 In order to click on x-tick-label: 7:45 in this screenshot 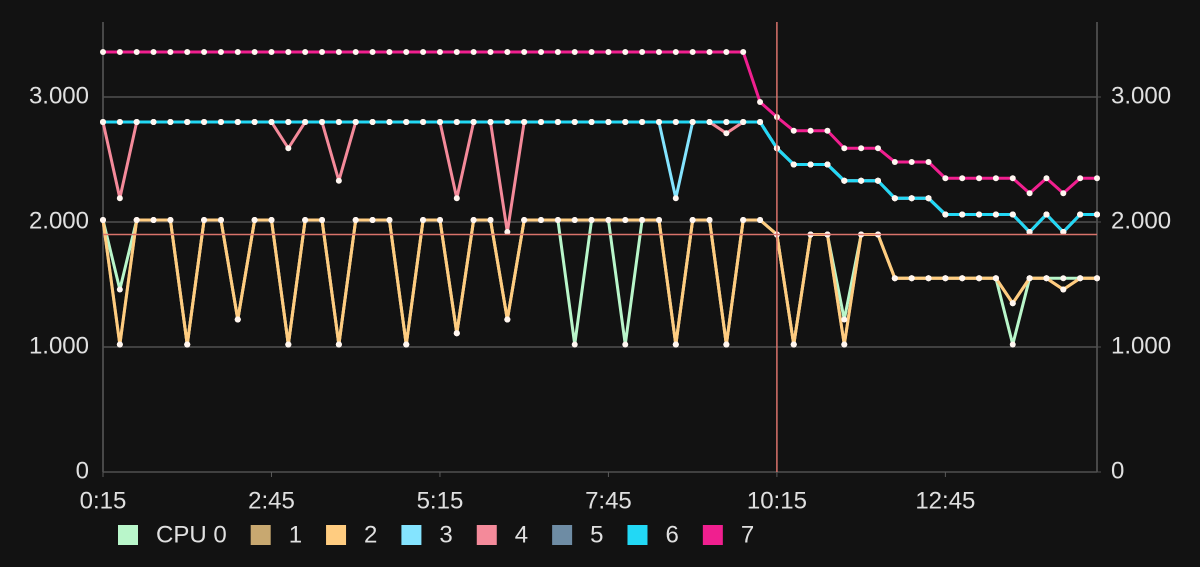, I will do `click(608, 500)`.